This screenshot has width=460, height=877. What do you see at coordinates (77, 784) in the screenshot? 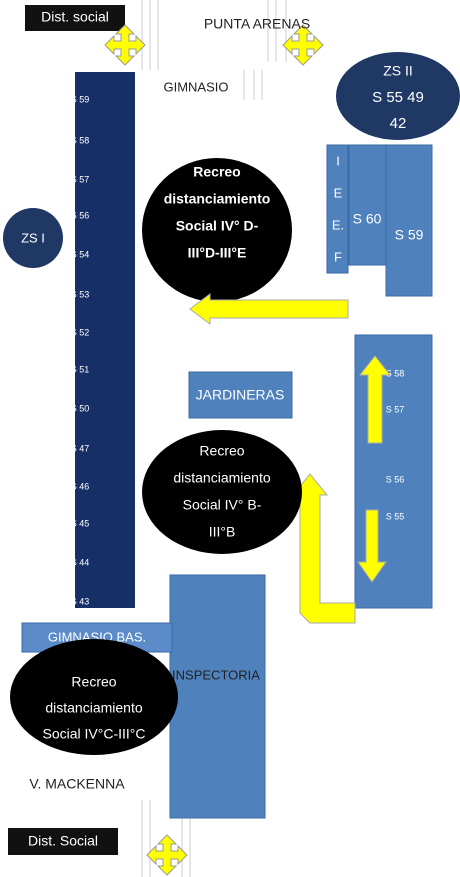
I see `street-label: V. MACKENNA` at bounding box center [77, 784].